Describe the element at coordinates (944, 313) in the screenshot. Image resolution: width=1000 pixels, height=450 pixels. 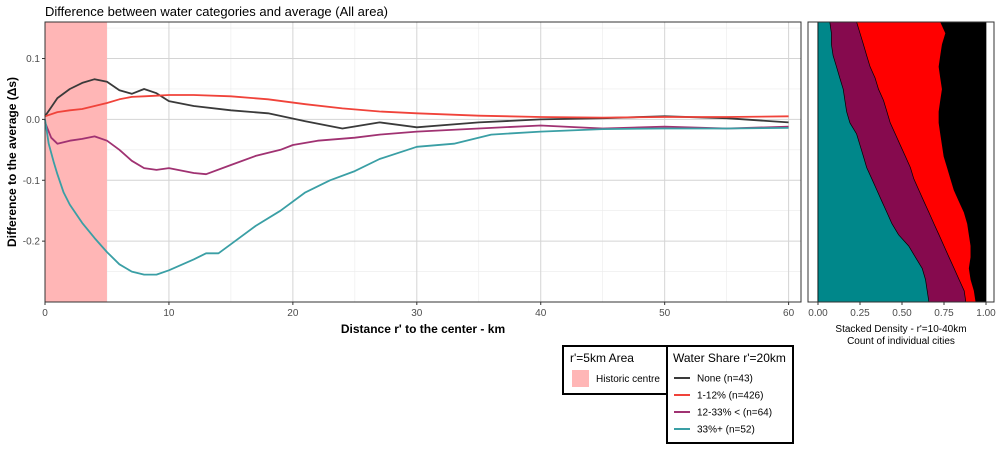
I see `density-x-tick-label: 0.75` at that location.